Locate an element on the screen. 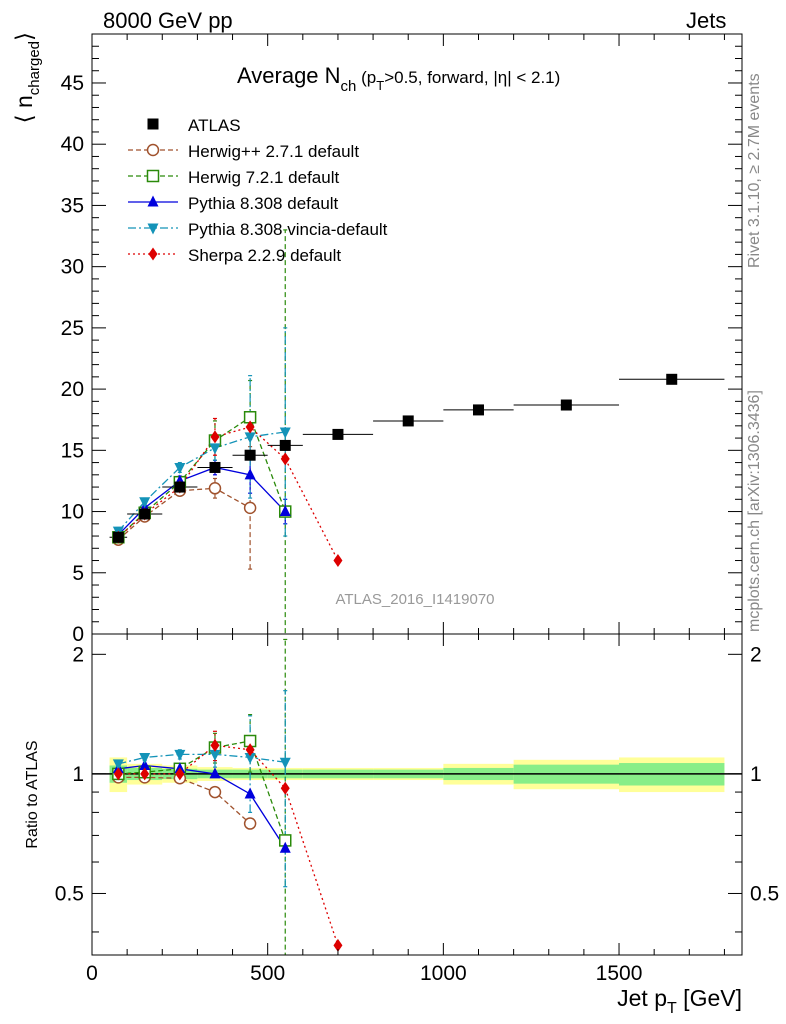 The height and width of the screenshot is (1024, 786). y-tick-label: 10 is located at coordinates (72, 512).